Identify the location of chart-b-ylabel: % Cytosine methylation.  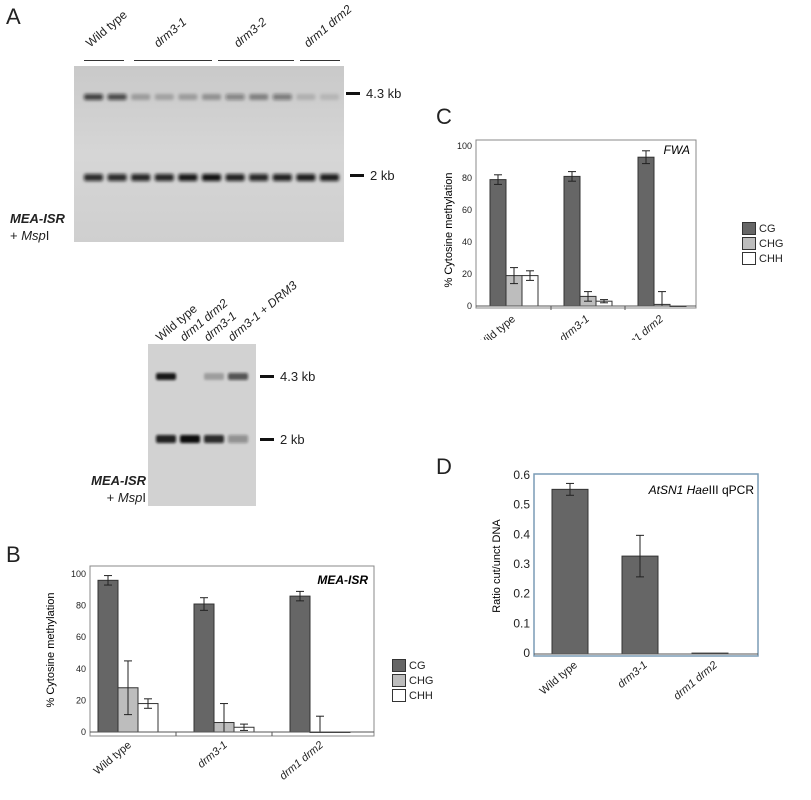
(51, 650).